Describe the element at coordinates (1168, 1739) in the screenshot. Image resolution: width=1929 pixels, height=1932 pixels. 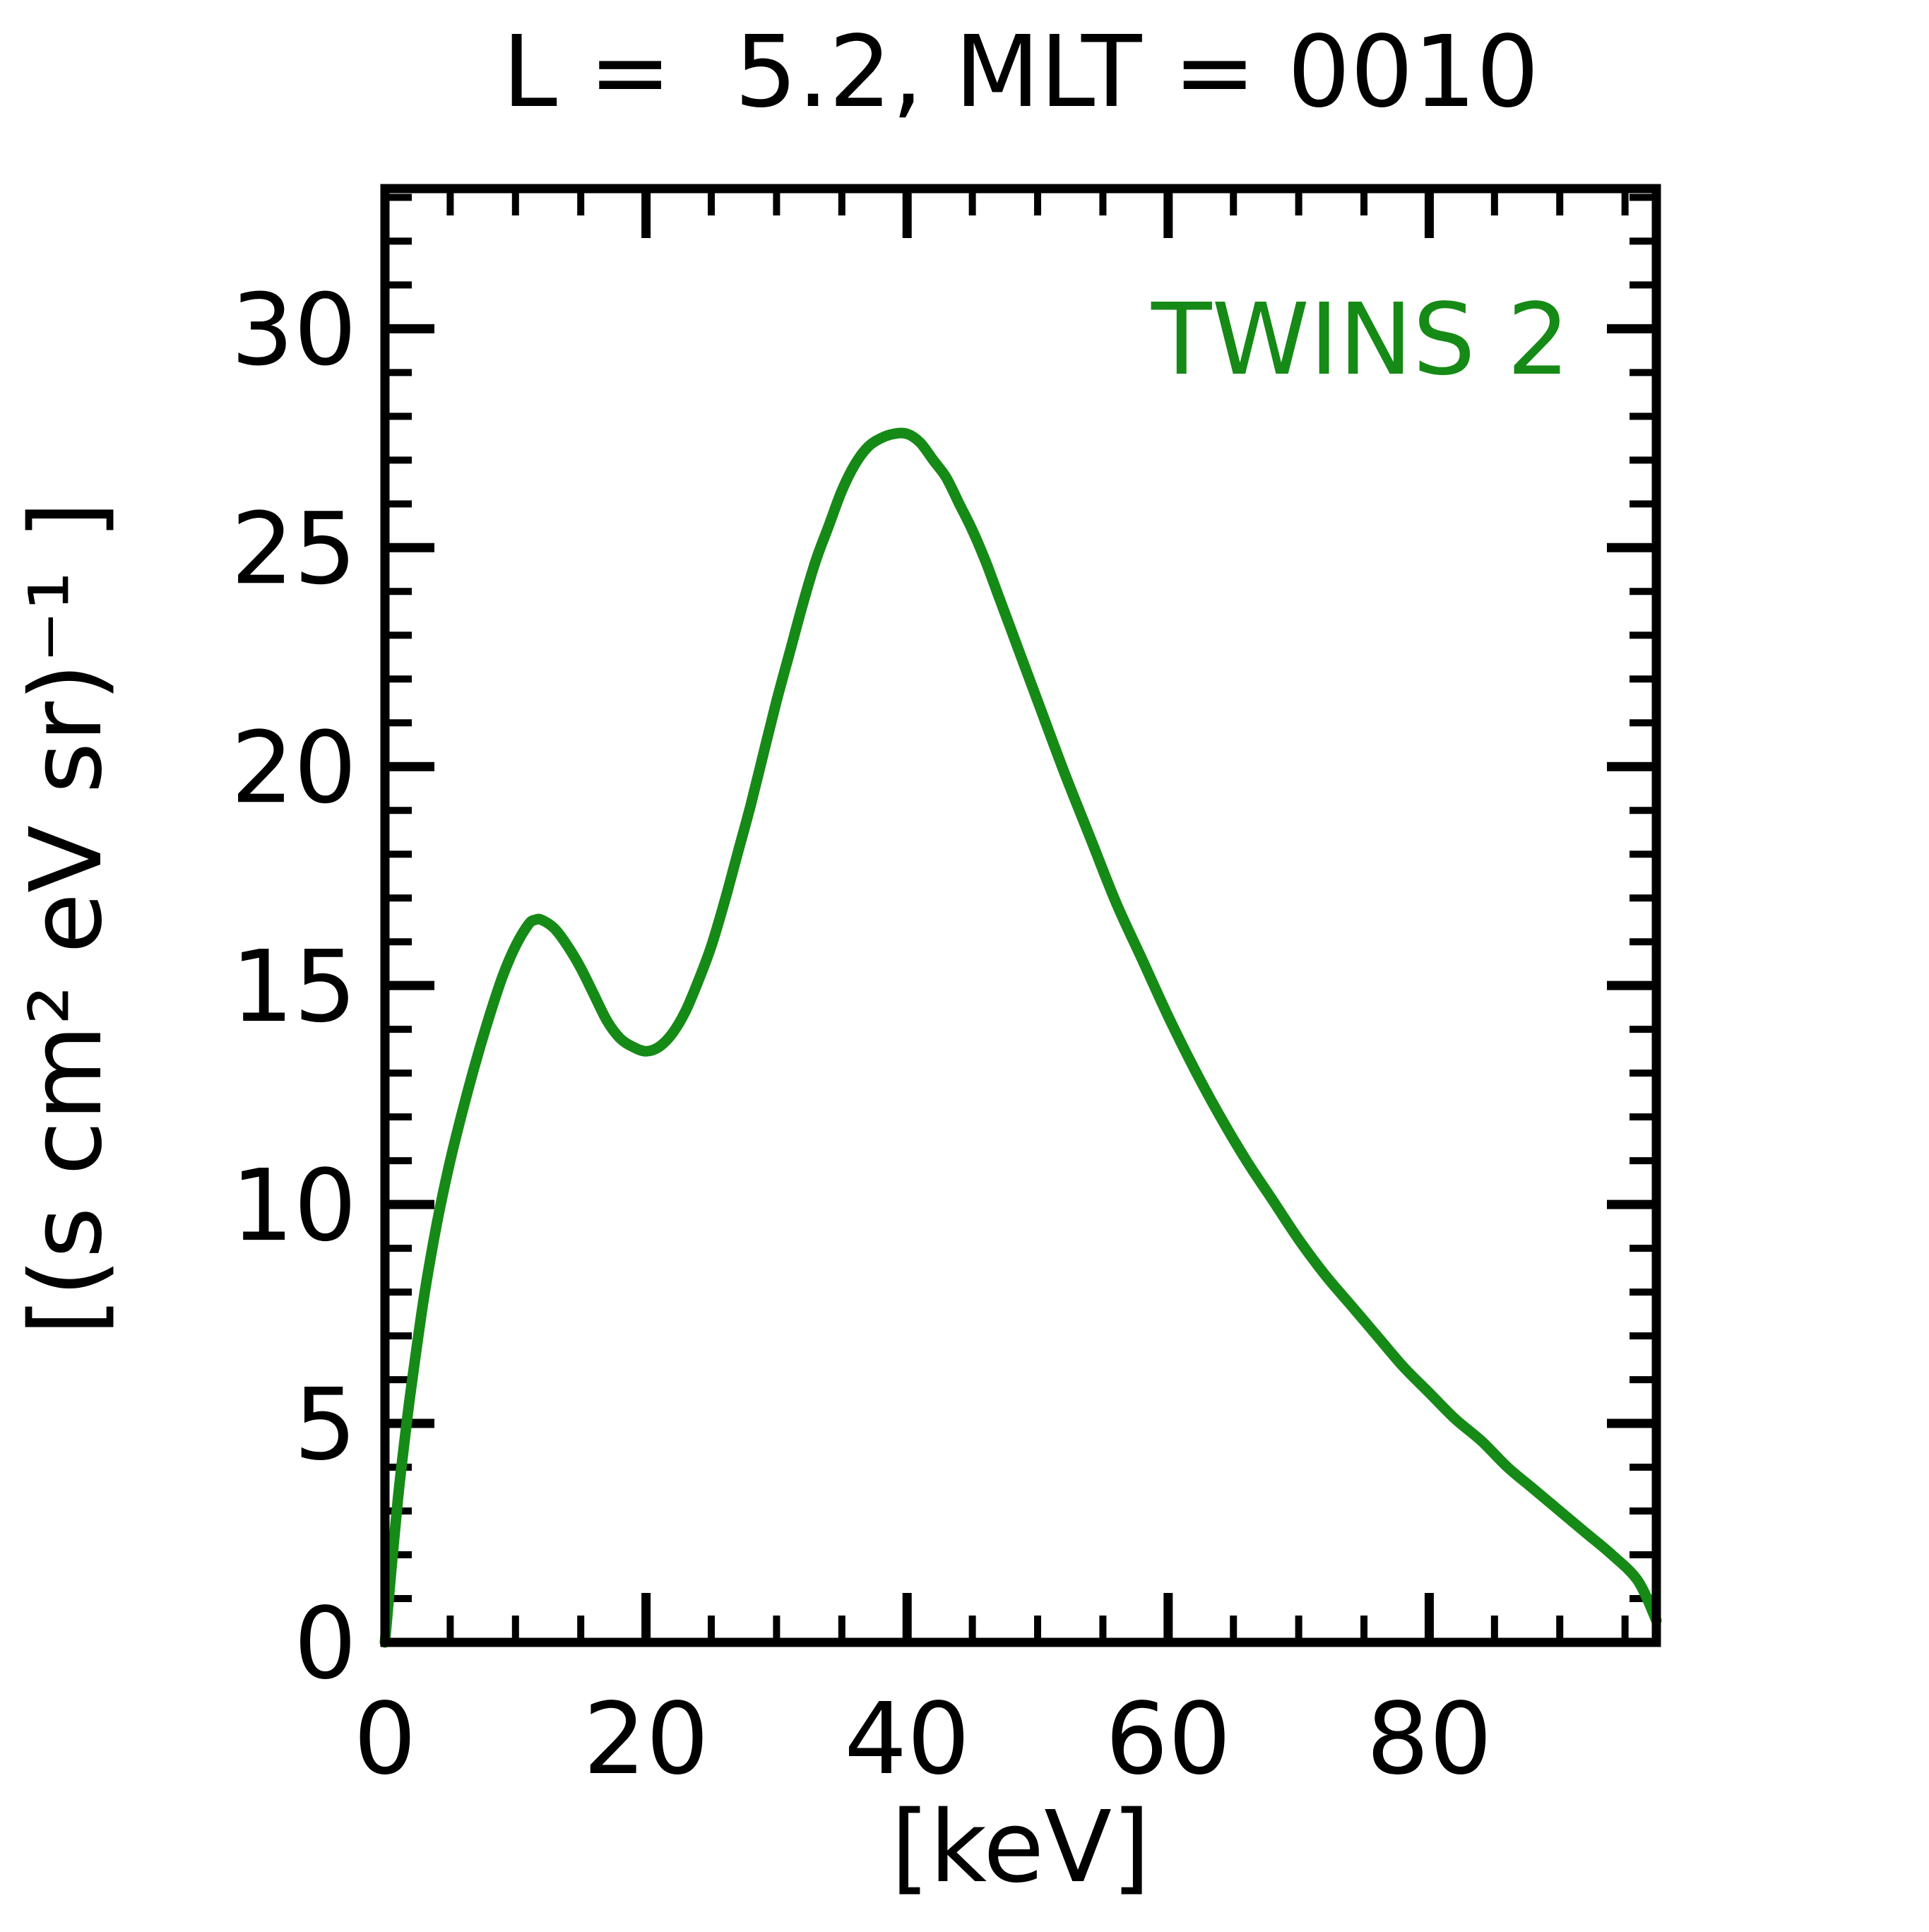
I see `x-tick-label: 60` at that location.